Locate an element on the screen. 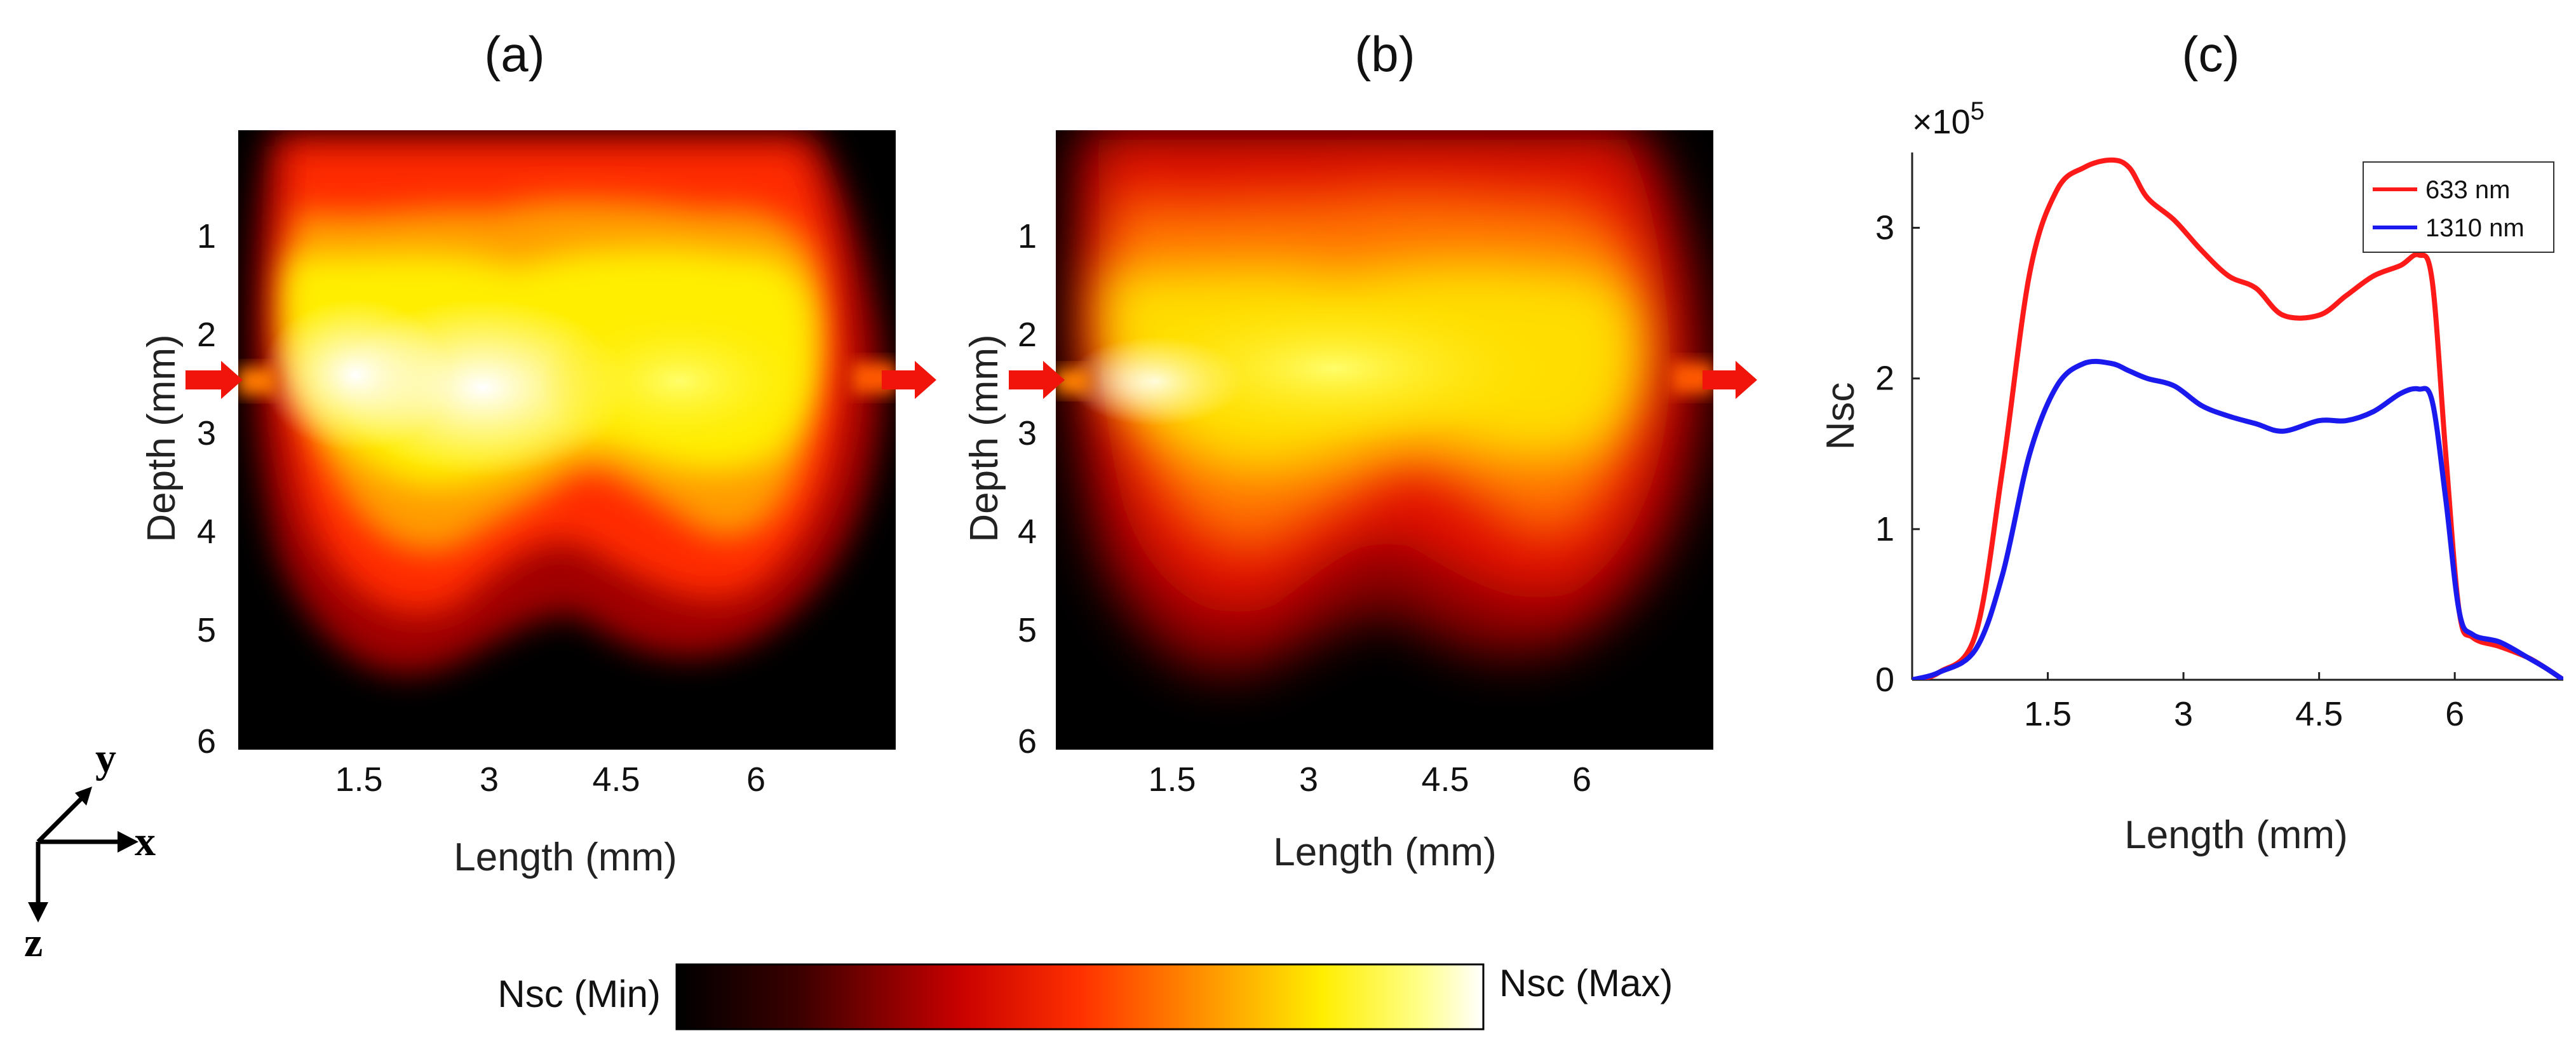 This screenshot has height=1047, width=2576. chart-title: (c) is located at coordinates (2211, 54).